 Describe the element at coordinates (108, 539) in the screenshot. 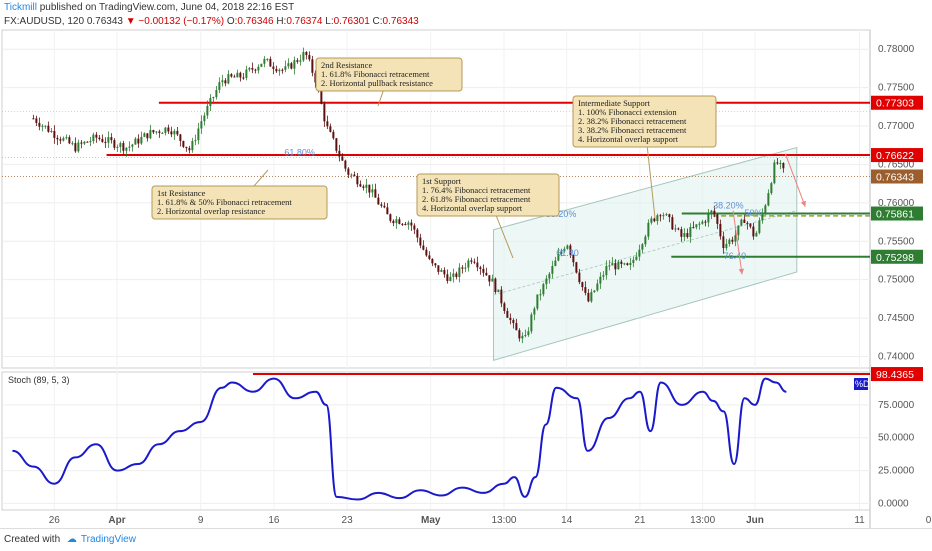

I see `tradingview-brand: TradingView` at that location.